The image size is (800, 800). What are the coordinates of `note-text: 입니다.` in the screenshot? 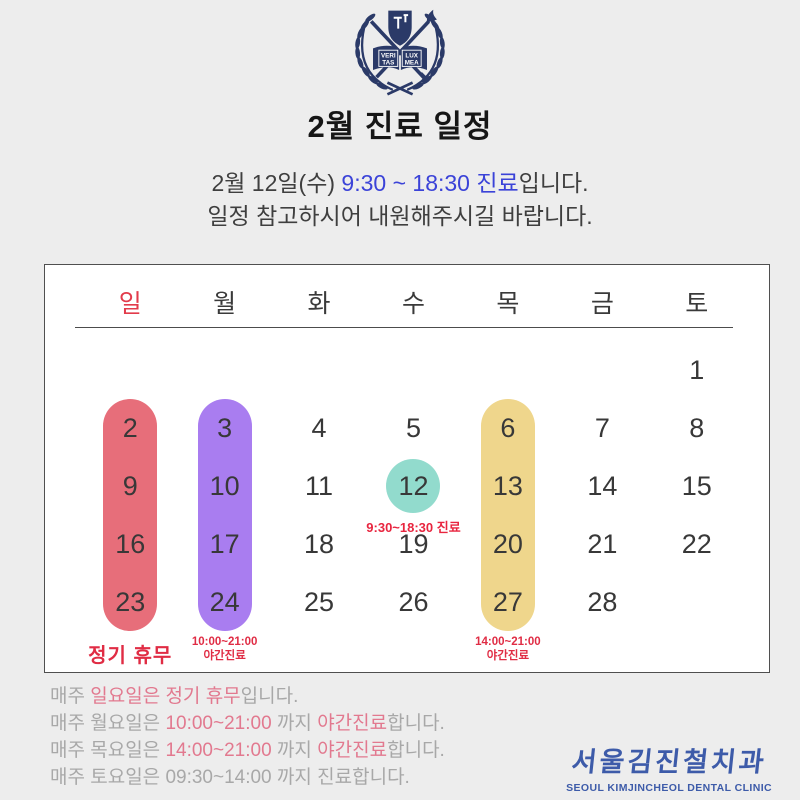 It's located at (269, 696).